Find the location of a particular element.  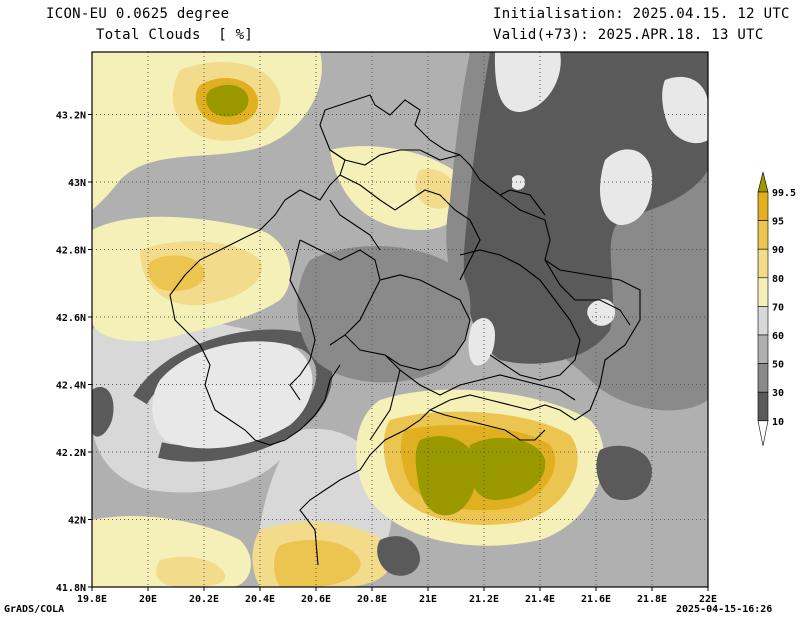

tick-label-lat: 42N is located at coordinates (77, 521).